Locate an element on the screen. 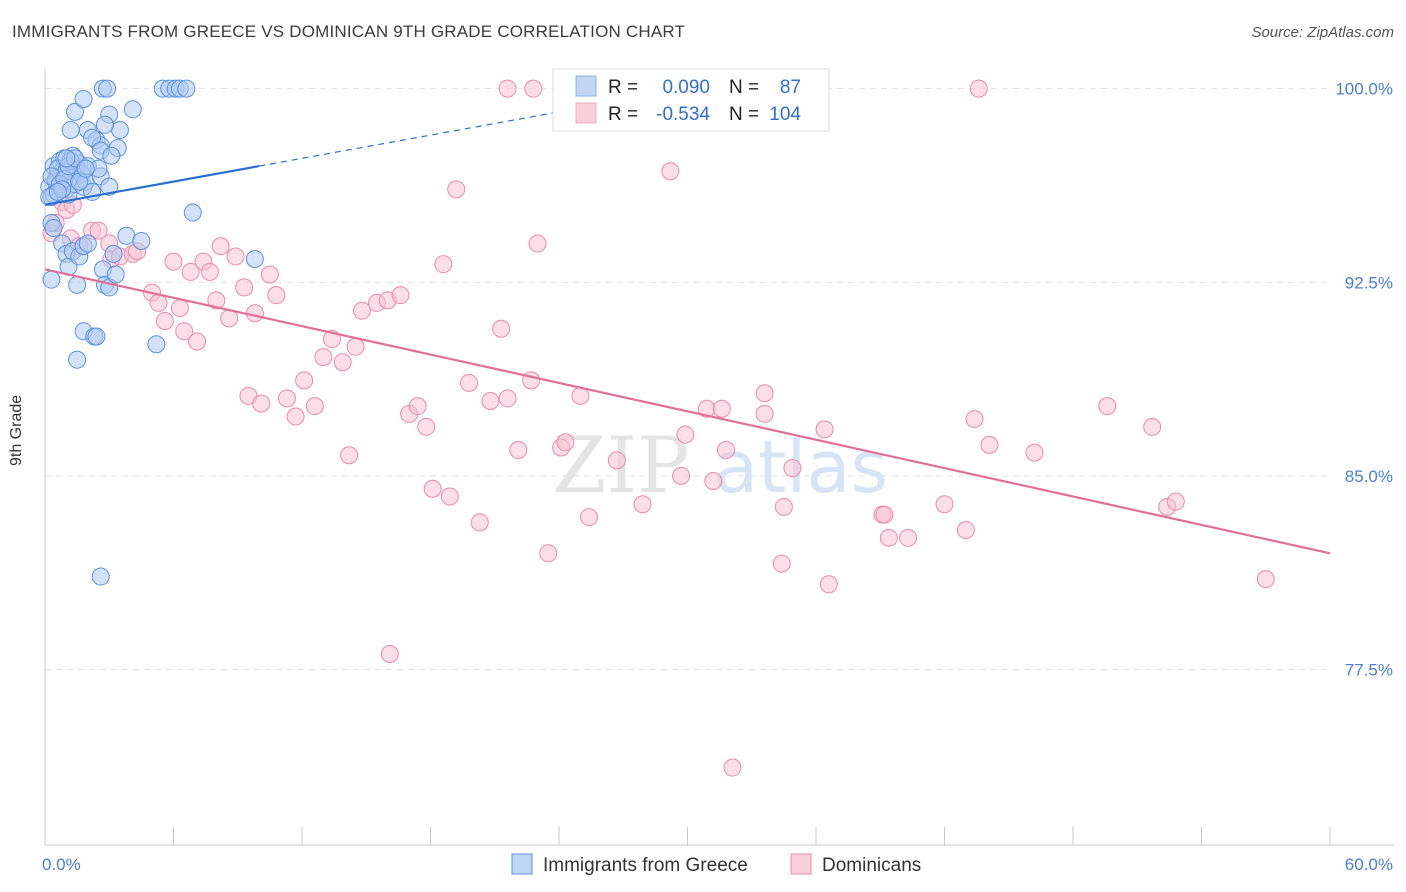 Image resolution: width=1406 pixels, height=892 pixels. series-legend-swatch is located at coordinates (522, 864).